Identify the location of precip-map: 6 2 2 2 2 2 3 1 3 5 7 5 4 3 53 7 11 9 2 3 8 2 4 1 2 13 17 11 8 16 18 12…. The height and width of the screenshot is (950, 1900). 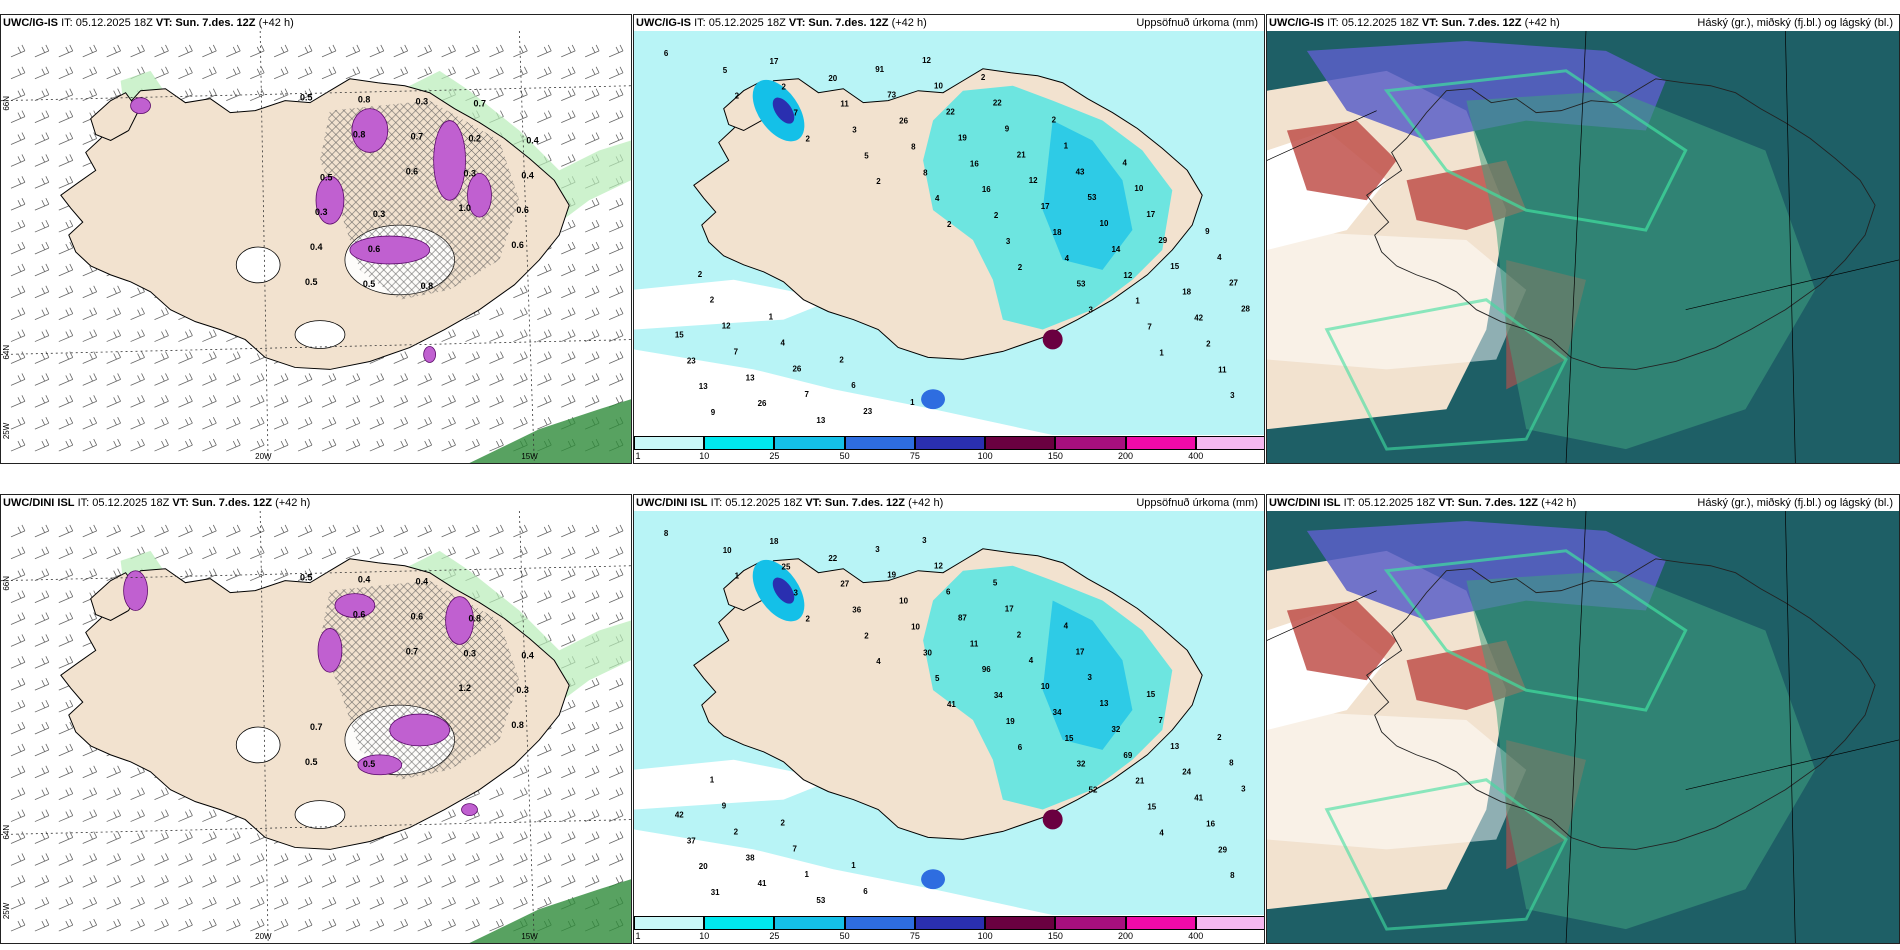
(949, 233).